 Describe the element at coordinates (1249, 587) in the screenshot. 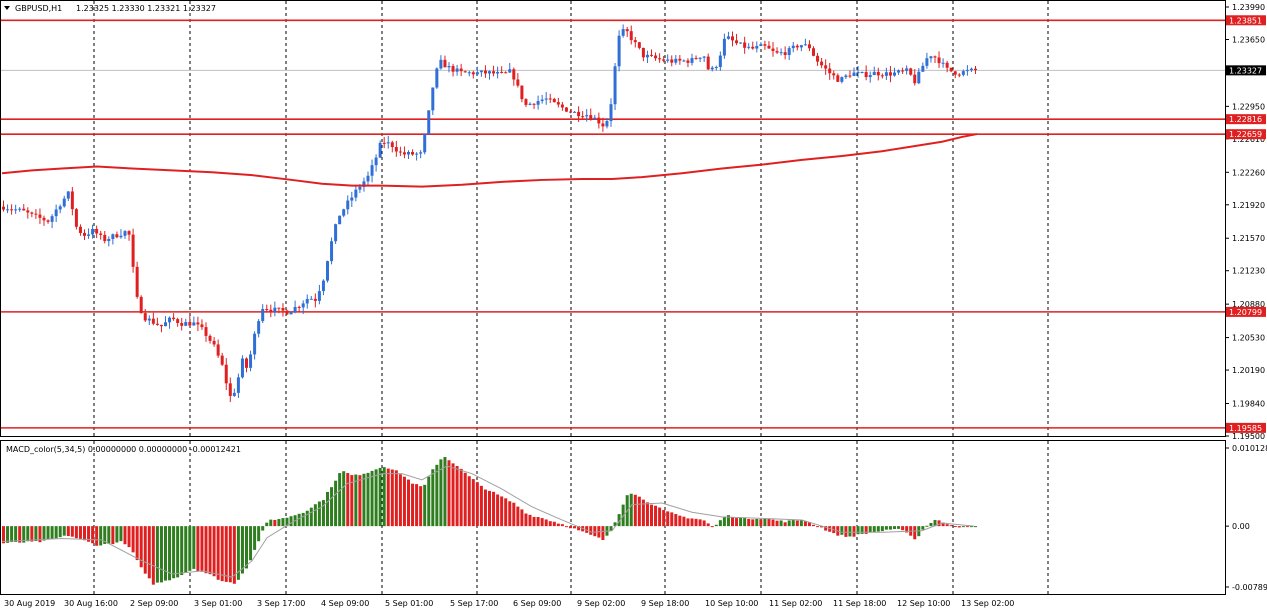

I see `macd-tick-label: -0.00789` at that location.